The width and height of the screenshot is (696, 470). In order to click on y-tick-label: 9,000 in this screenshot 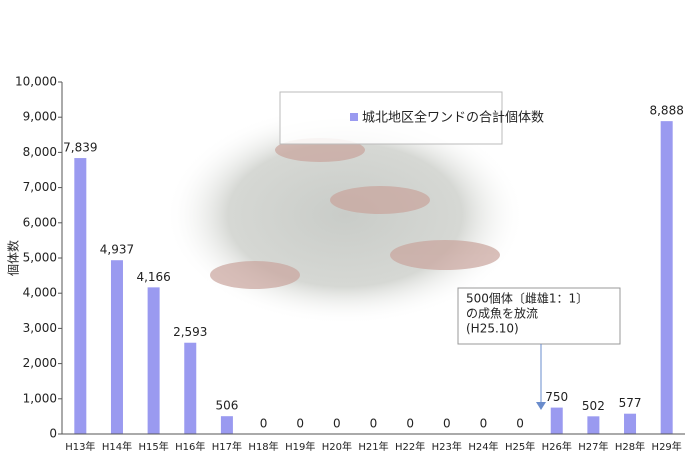, I will do `click(40, 117)`.